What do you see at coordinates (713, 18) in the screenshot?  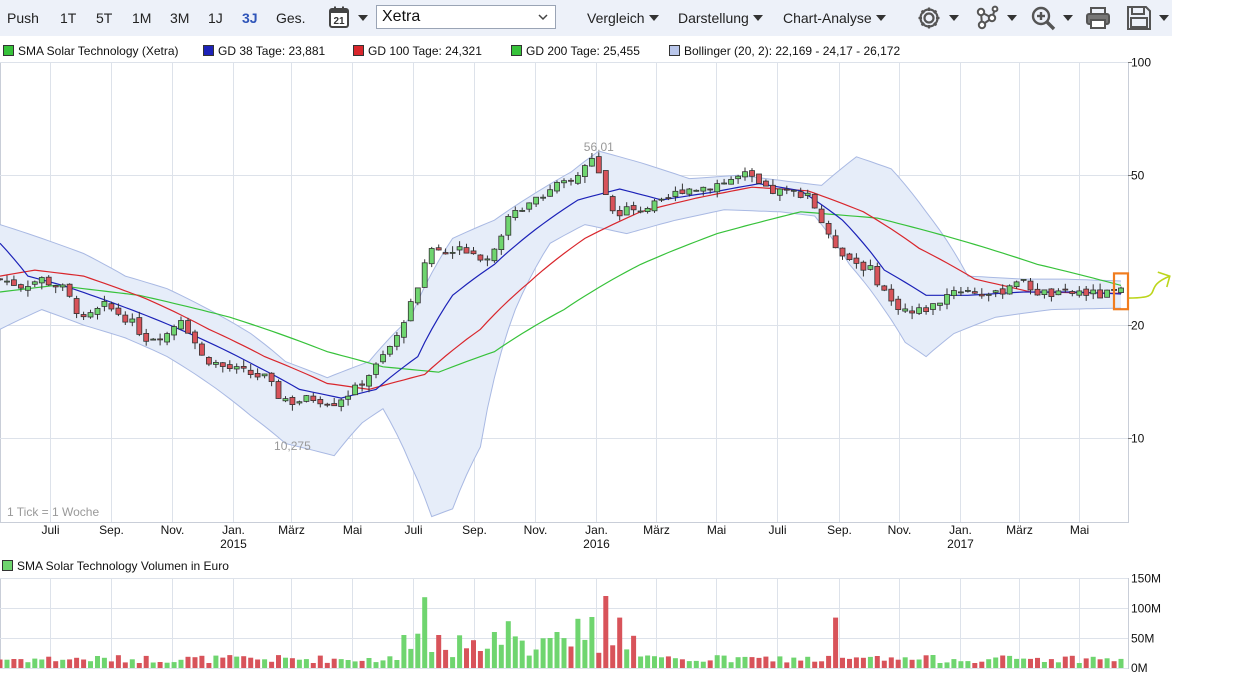 I see `menu-darstellung-label: Darstellung` at bounding box center [713, 18].